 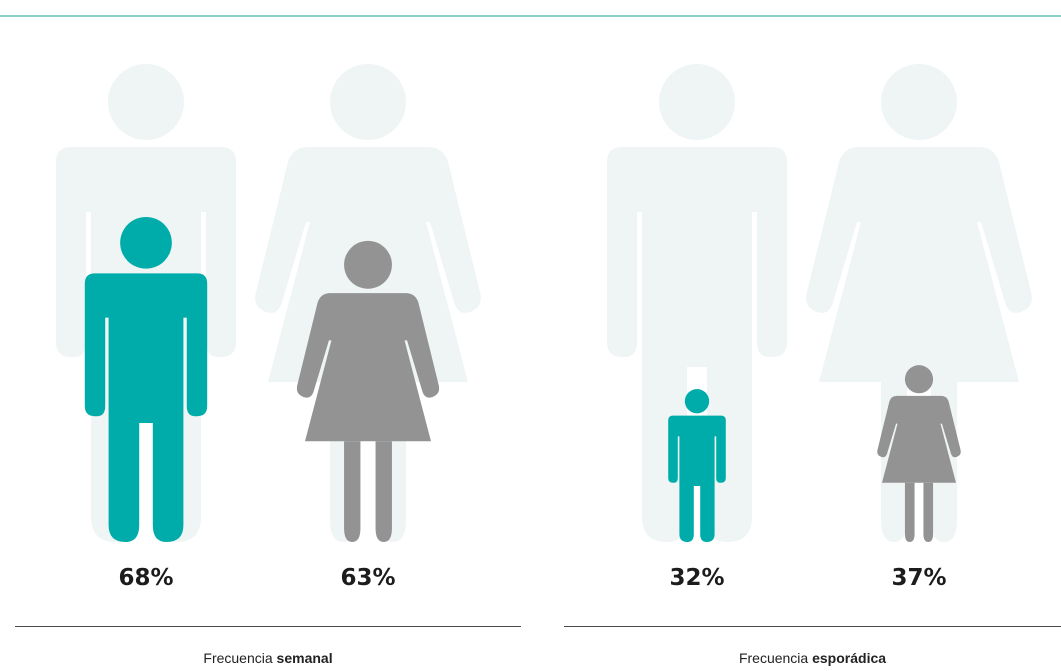 I want to click on caption-bold: esporádica, so click(x=849, y=658).